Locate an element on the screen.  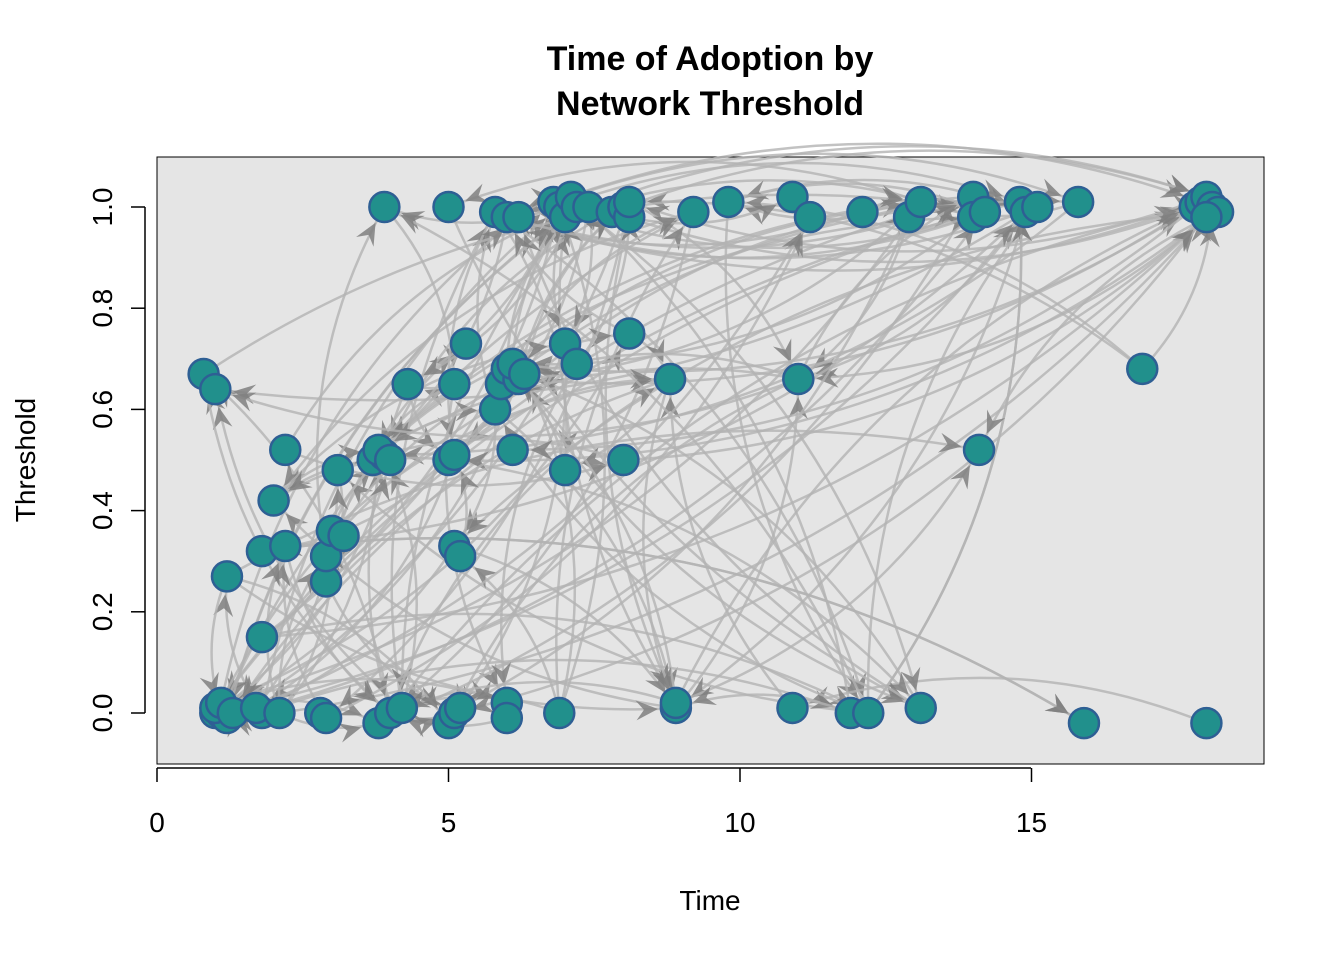
y-tick-label: 0.2 is located at coordinates (102, 611).